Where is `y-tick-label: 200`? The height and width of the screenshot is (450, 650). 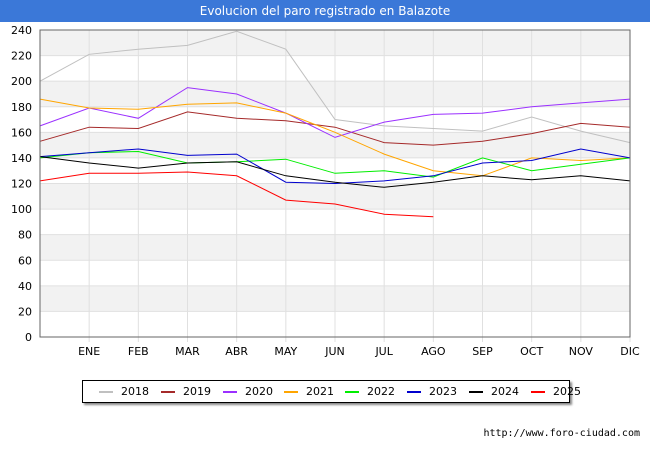
y-tick-label: 200 is located at coordinates (21, 81).